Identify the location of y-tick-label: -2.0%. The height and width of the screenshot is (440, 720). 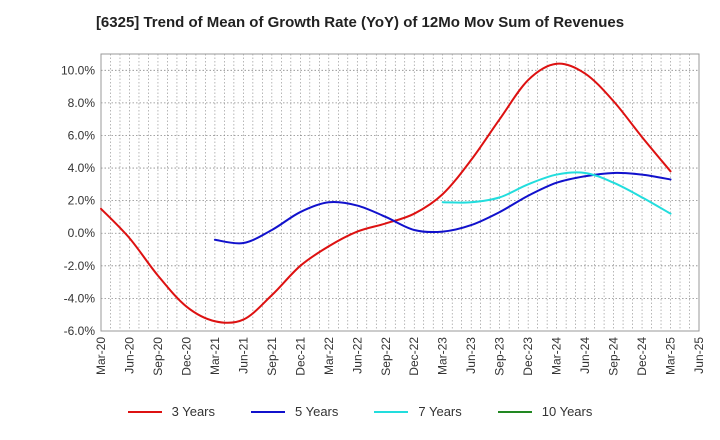
(80, 266).